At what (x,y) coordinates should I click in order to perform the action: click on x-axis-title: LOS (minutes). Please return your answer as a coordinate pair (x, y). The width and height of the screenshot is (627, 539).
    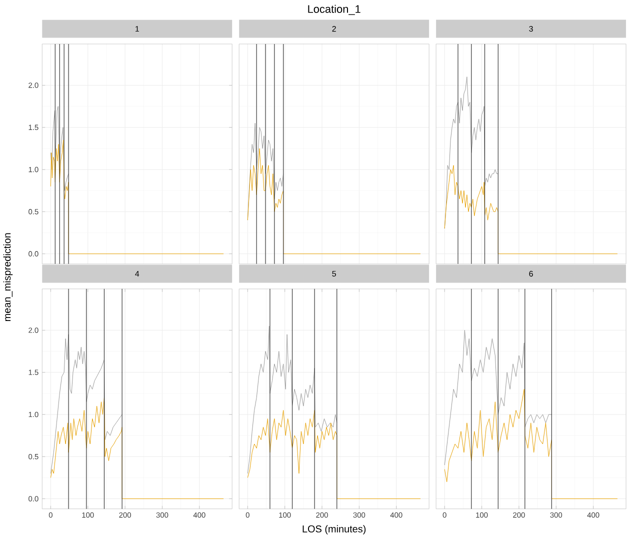
    Looking at the image, I should click on (334, 529).